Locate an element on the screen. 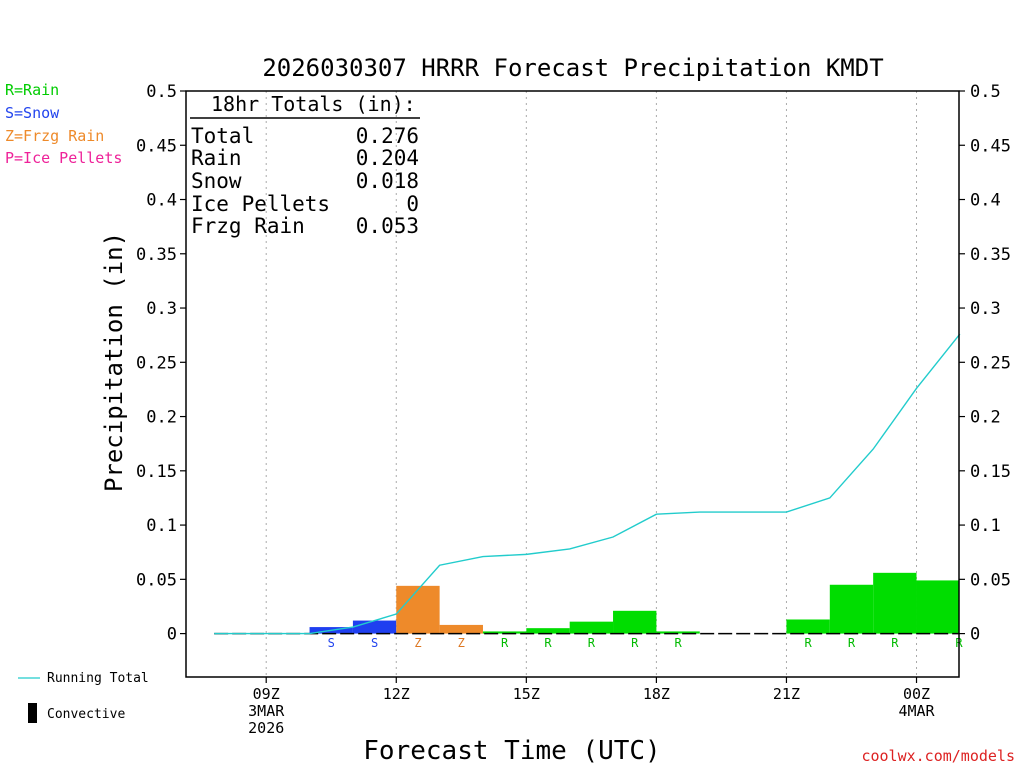 The image size is (1024, 768). x-tick-label: 3MAR is located at coordinates (266, 711).